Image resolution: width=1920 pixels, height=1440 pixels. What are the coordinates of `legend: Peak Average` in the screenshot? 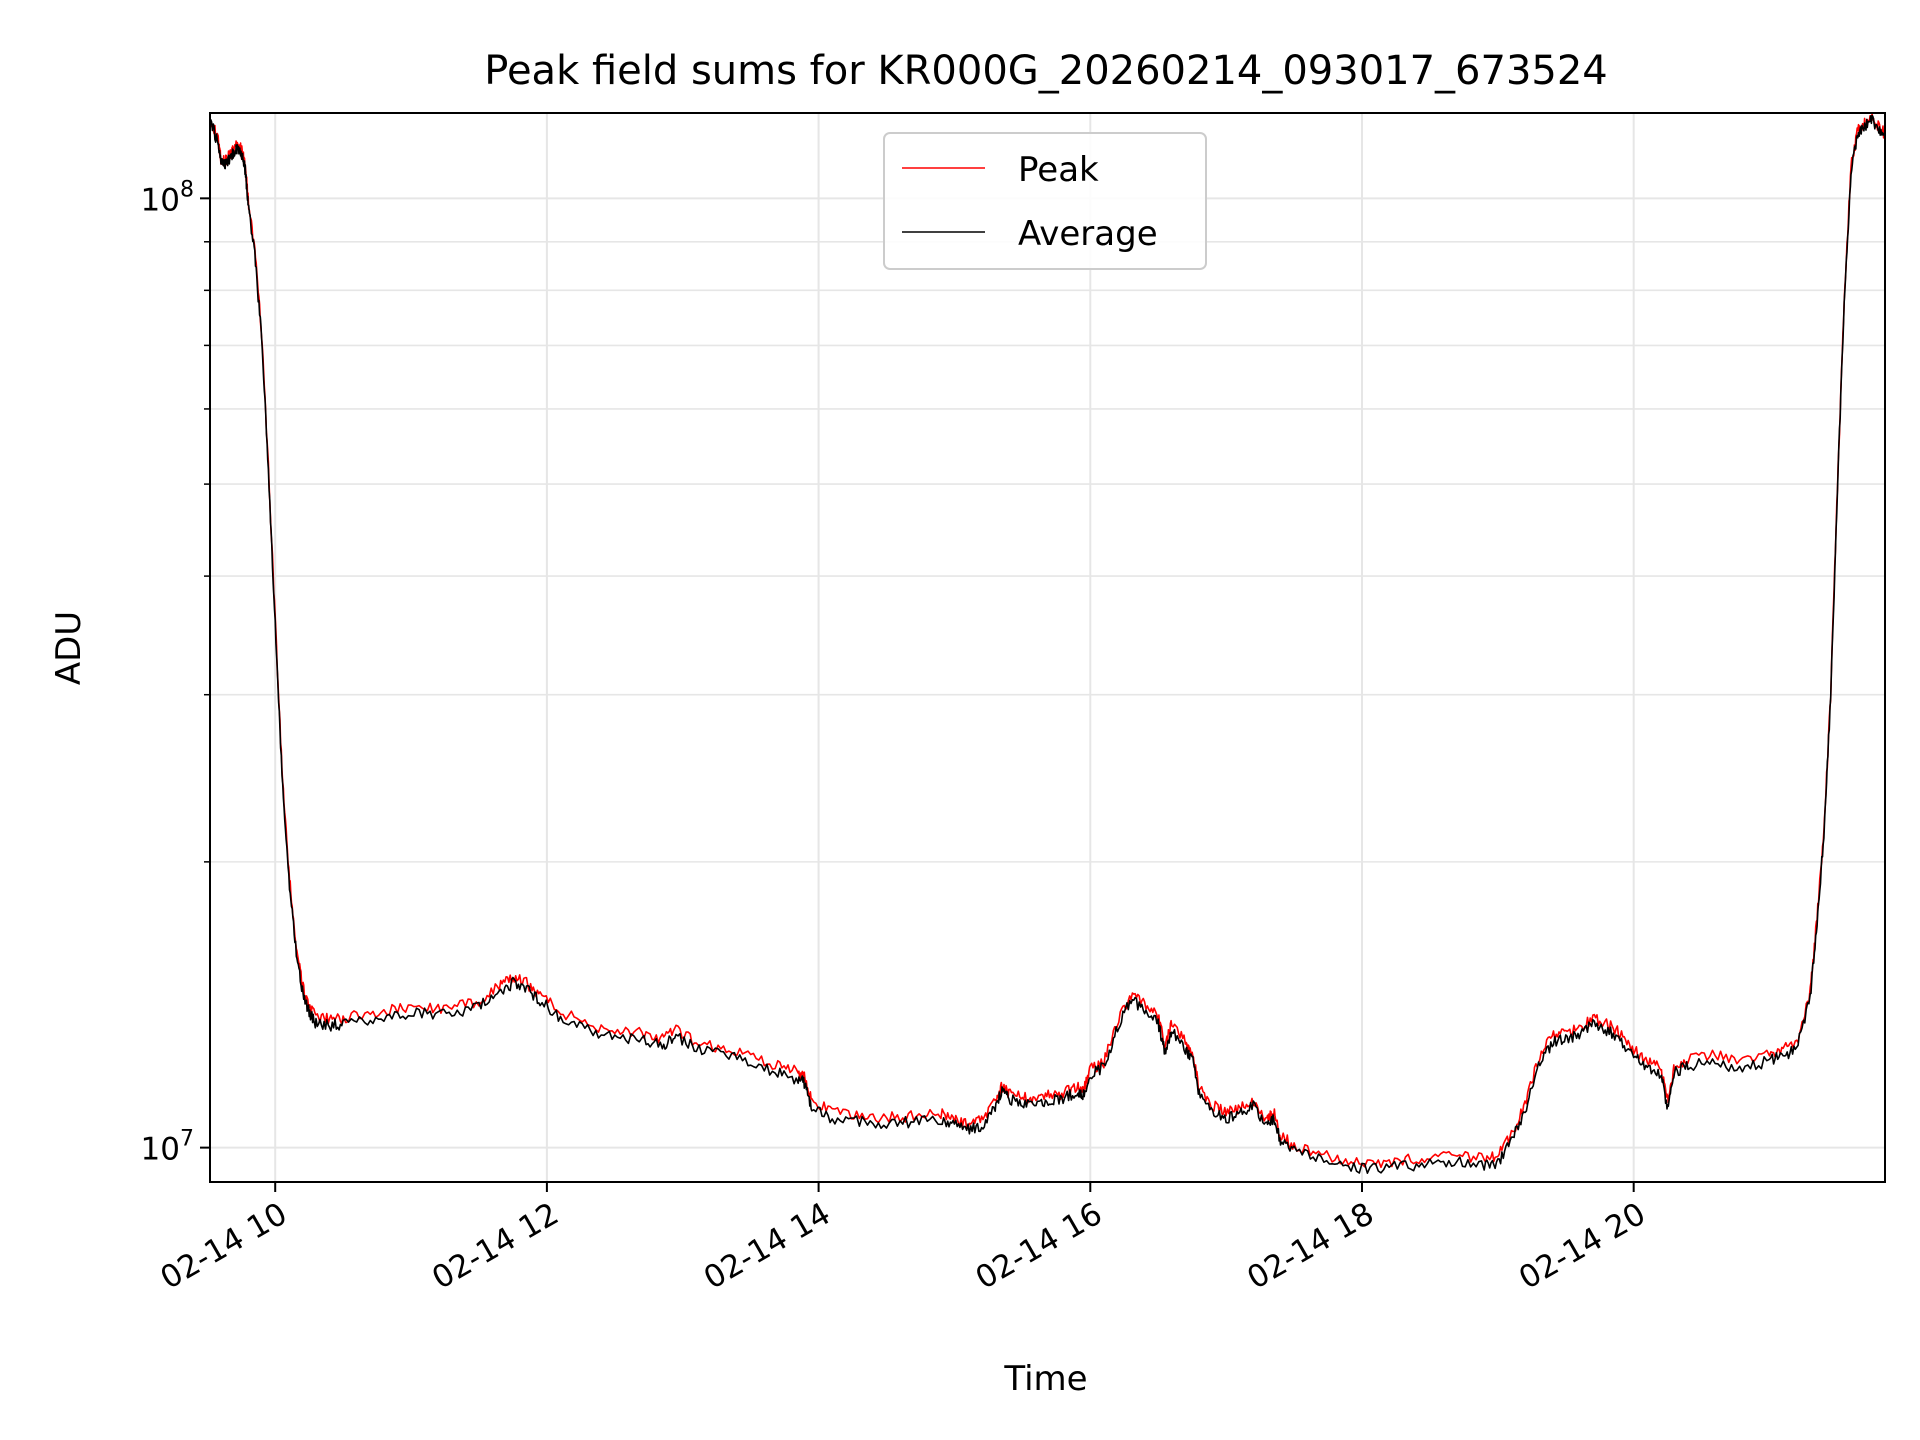 It's located at (1045, 201).